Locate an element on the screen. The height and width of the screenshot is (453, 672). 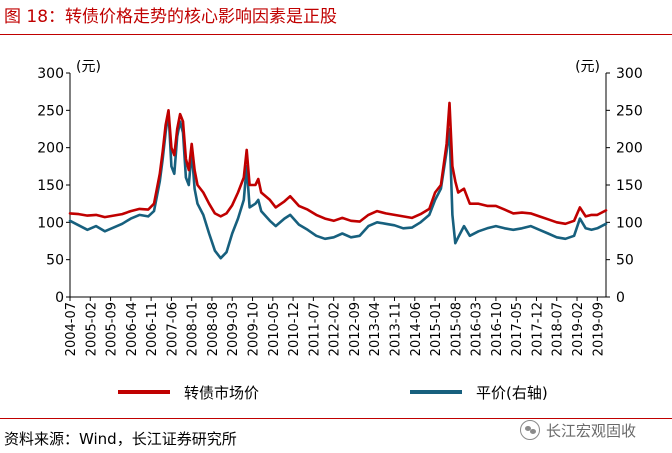
x-tick-label: 2008-01 is located at coordinates (193, 329).